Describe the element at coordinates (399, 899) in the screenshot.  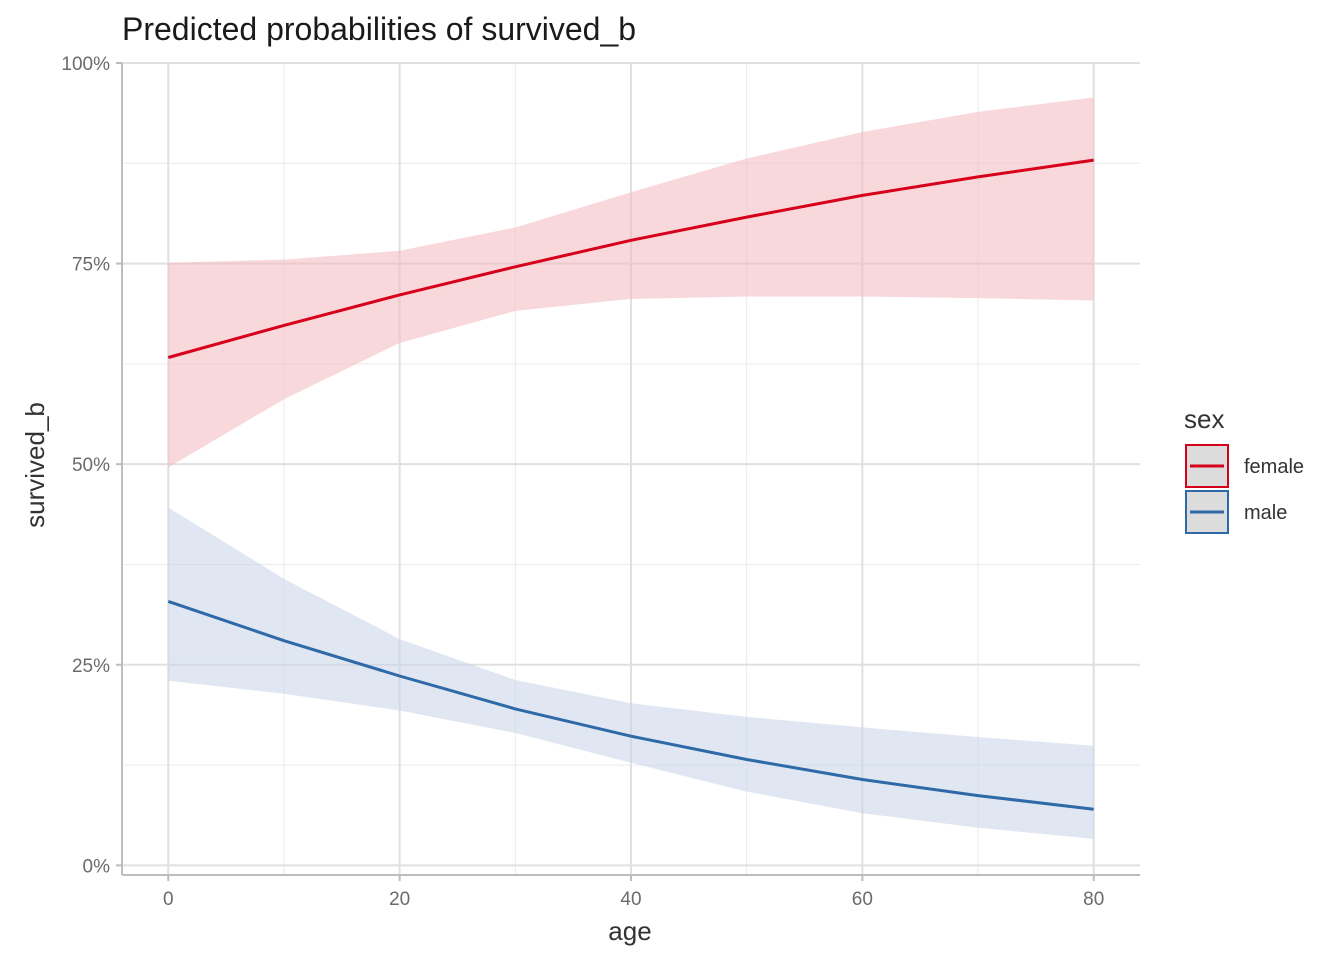
I see `x-tick-label: 20` at that location.